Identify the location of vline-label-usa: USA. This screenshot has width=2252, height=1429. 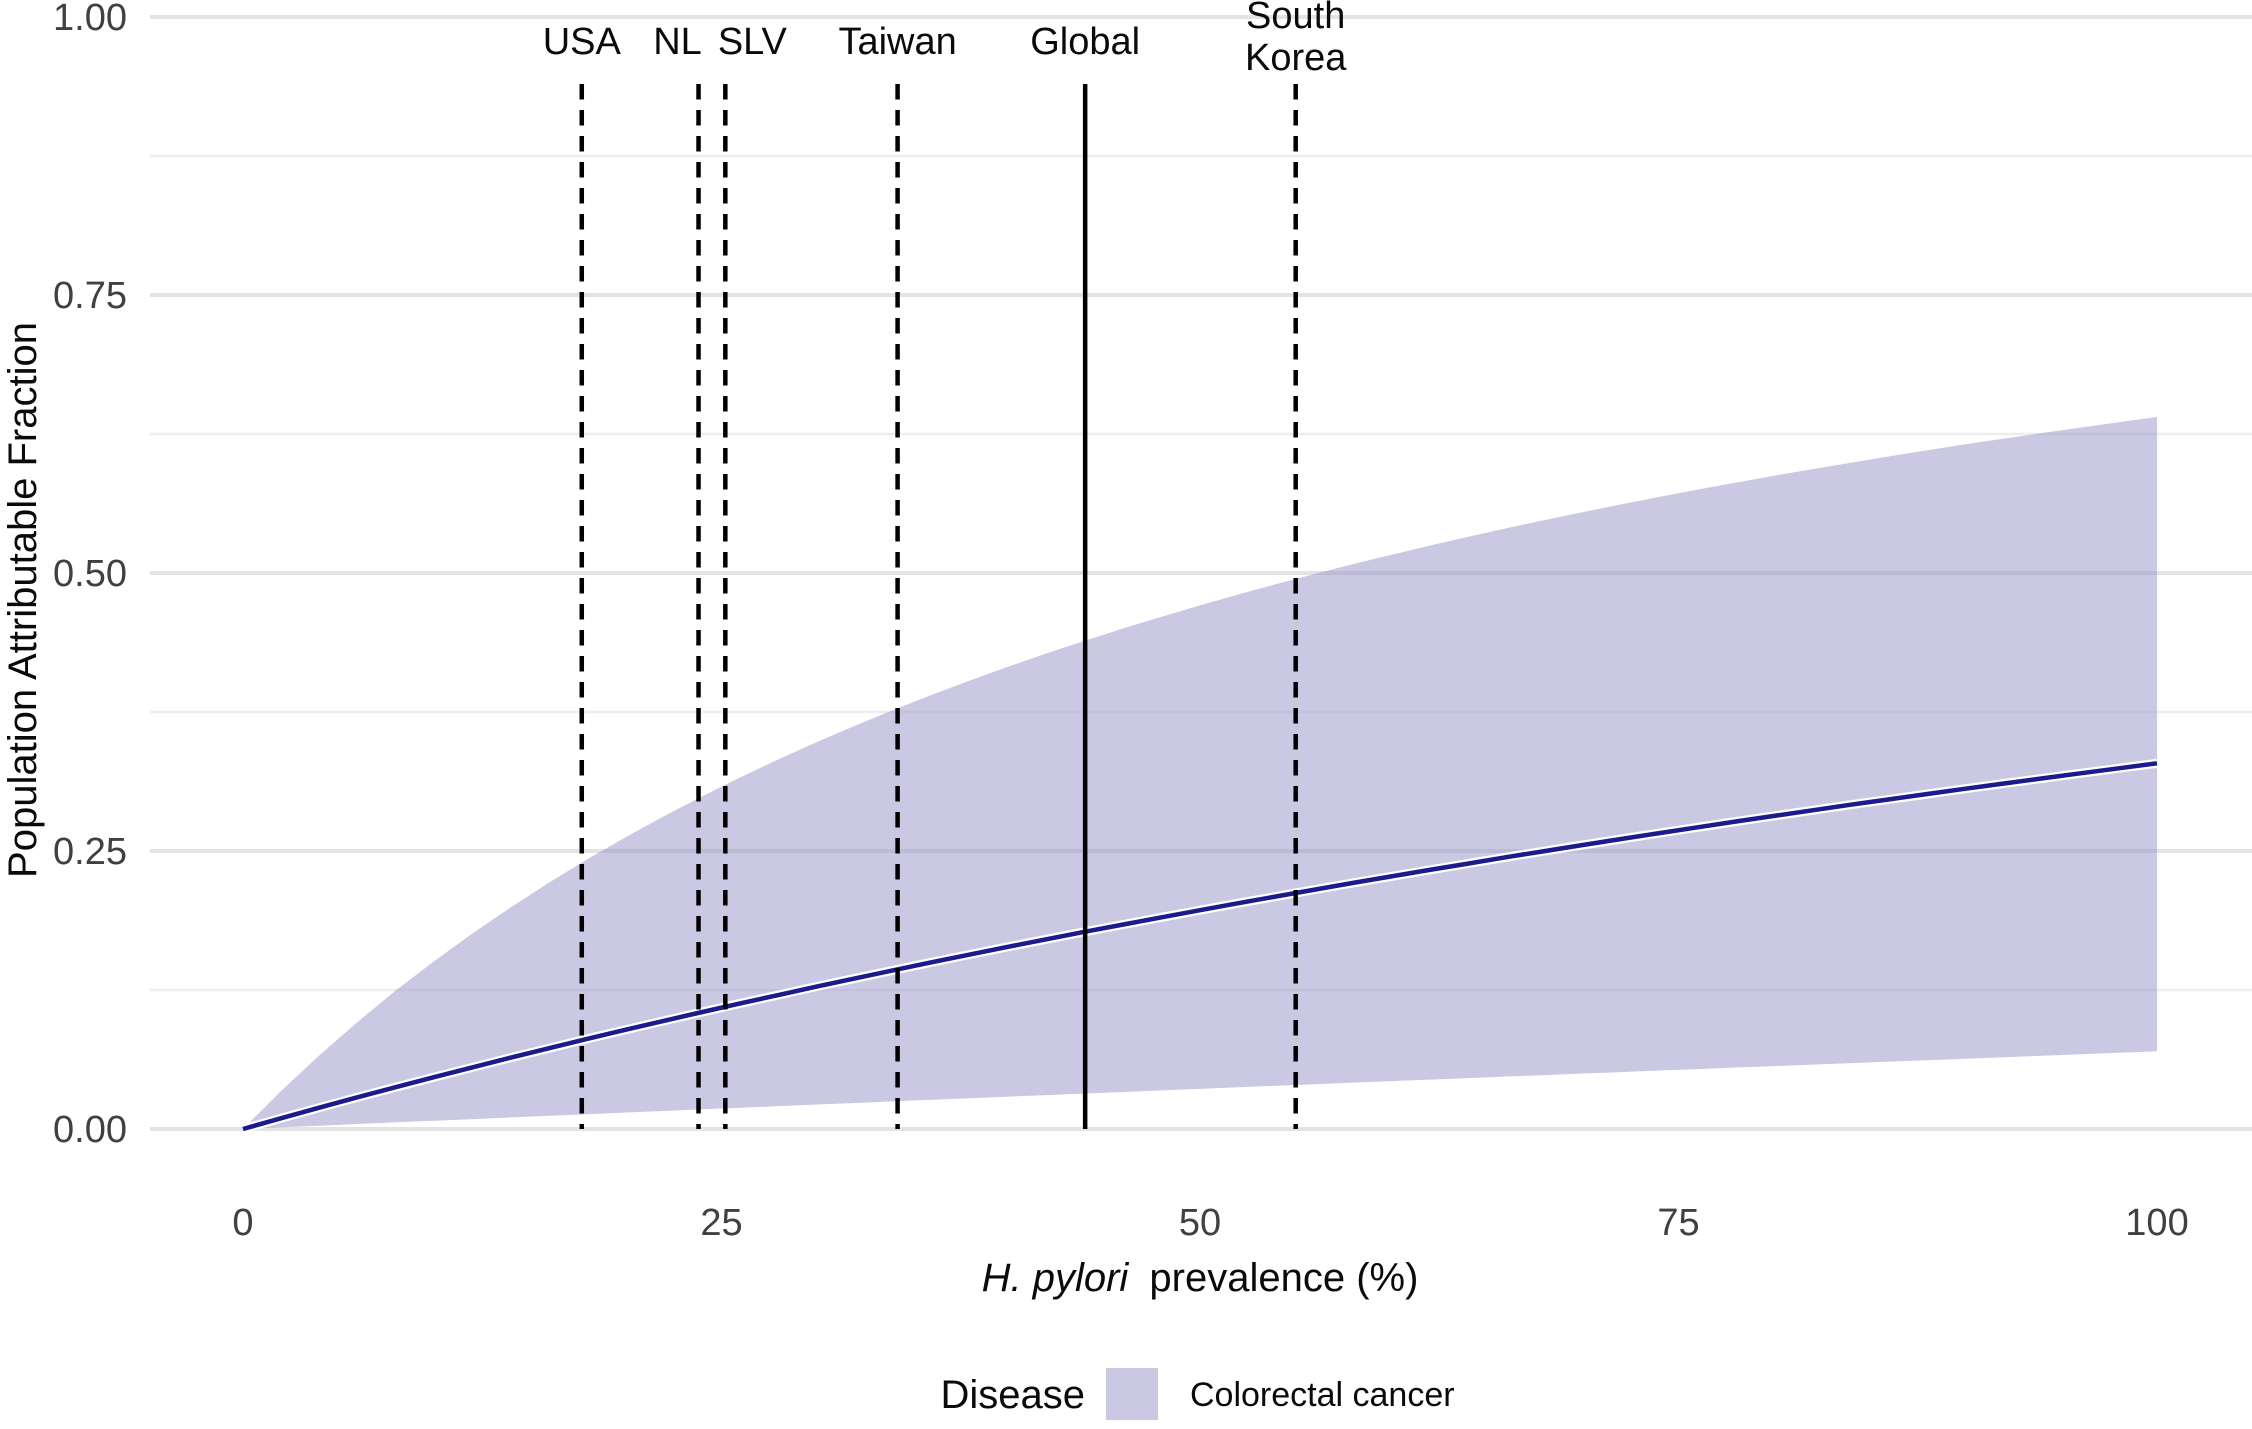
(582, 42).